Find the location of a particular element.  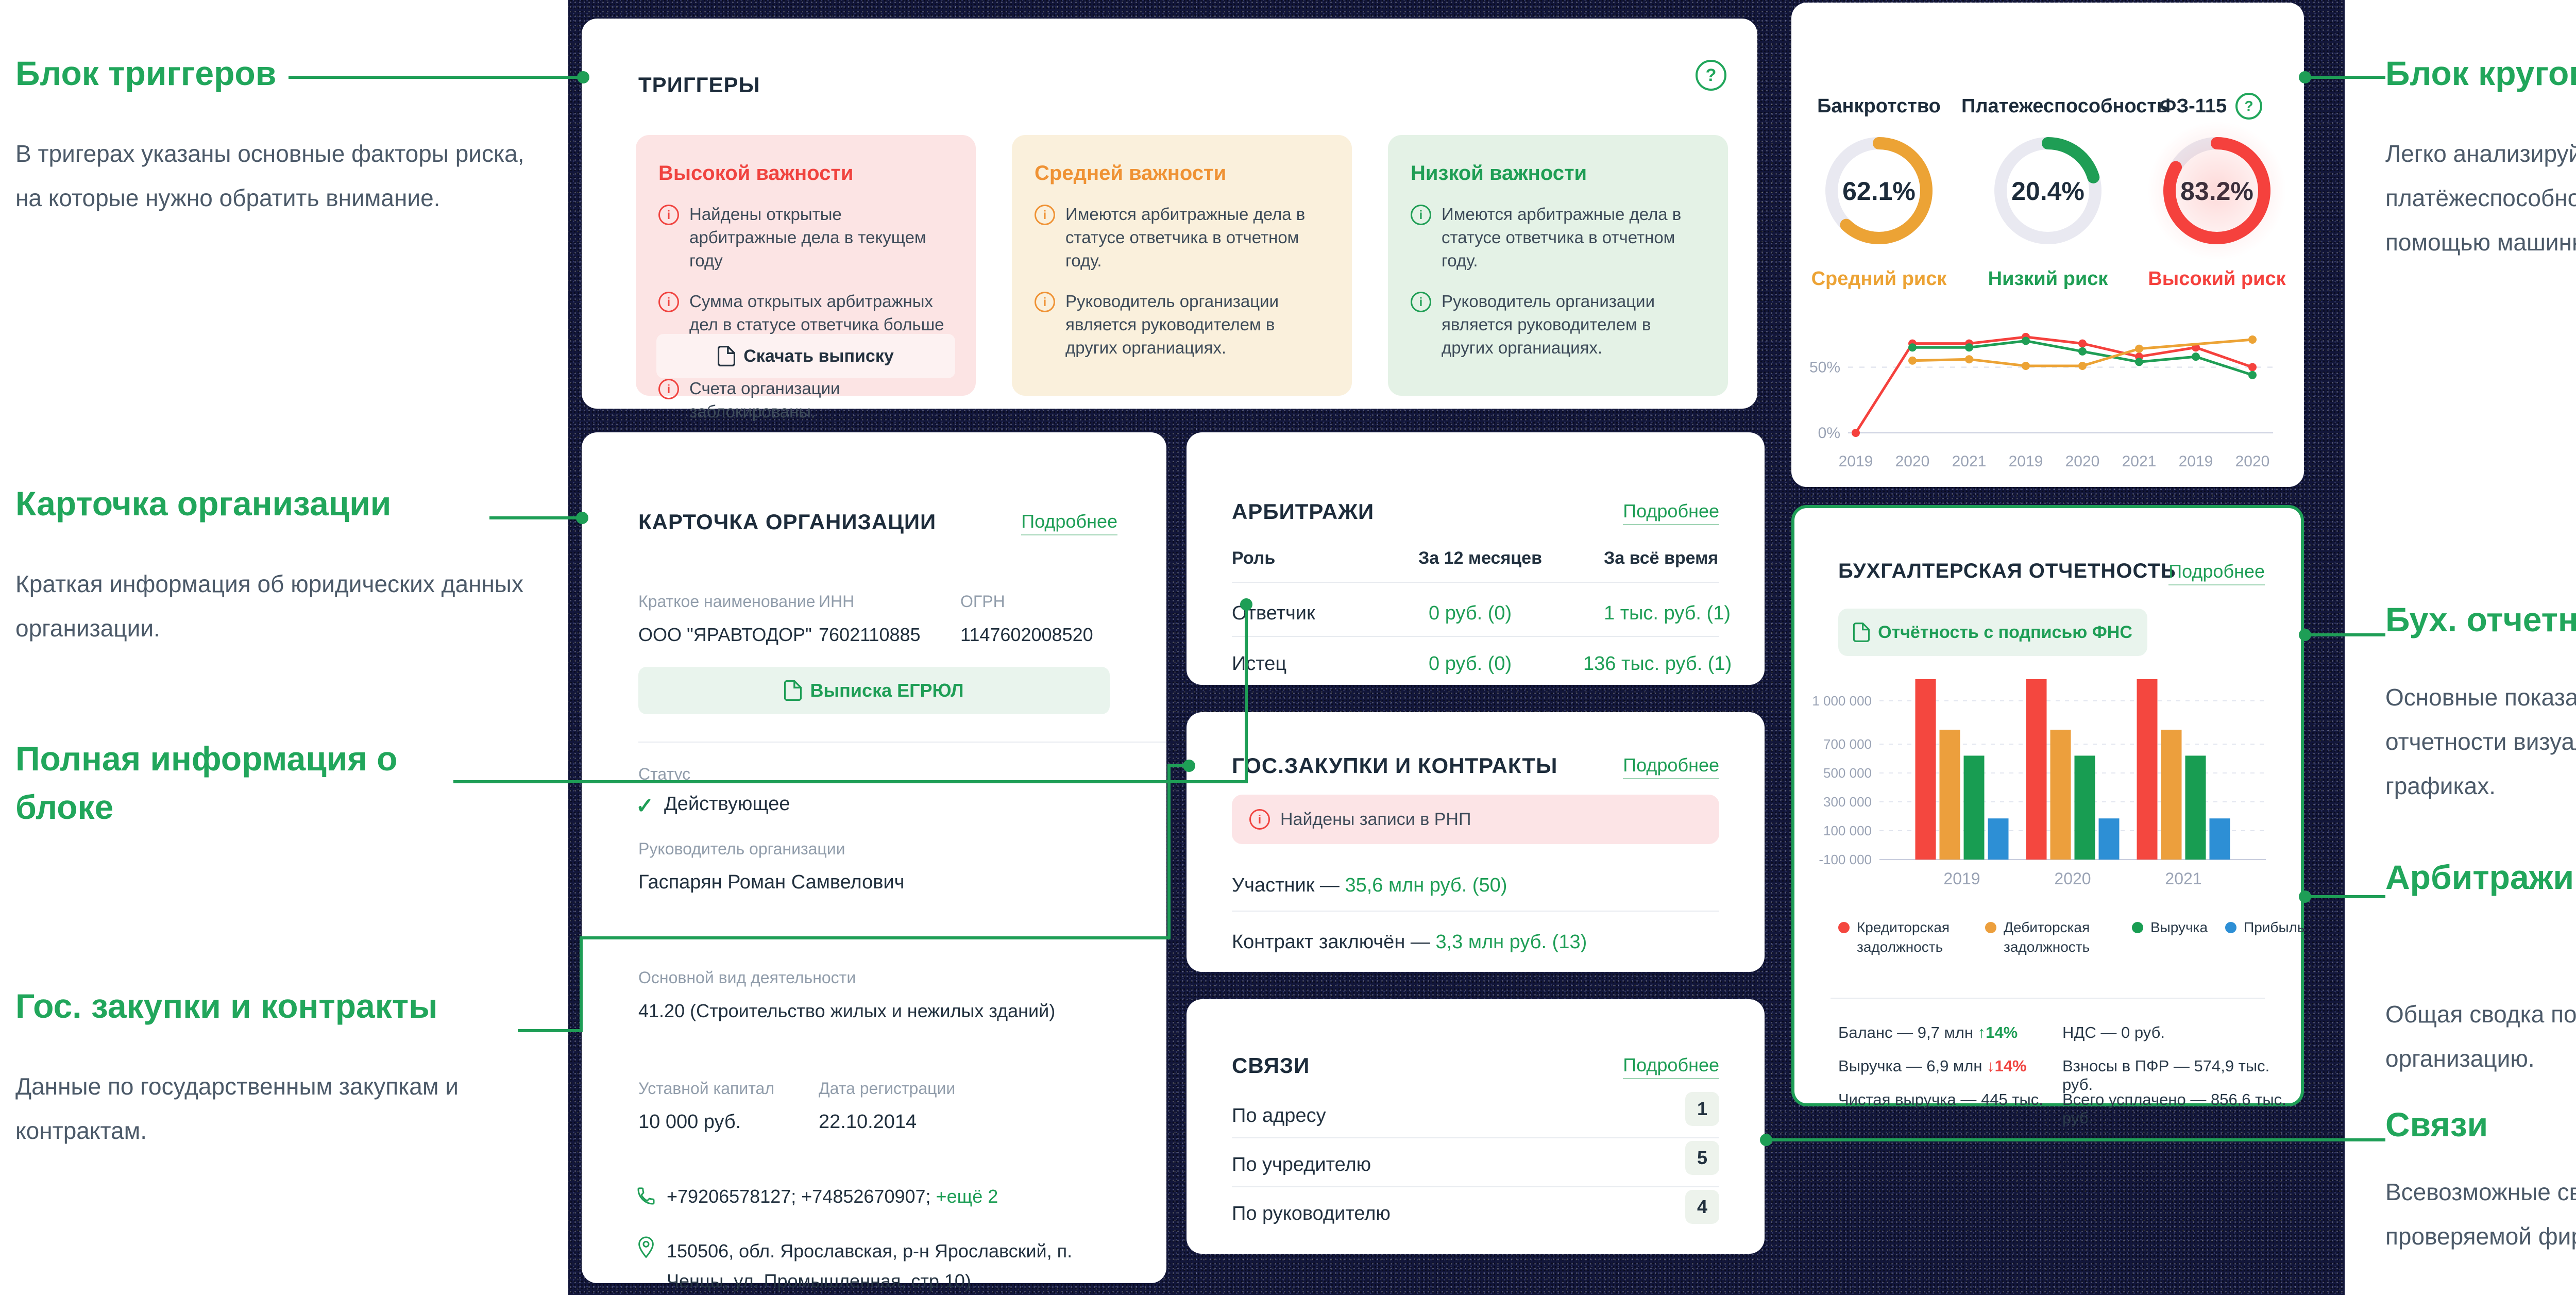

summary-revenue: Выручка — 6,9 млн ↓14% is located at coordinates (1932, 1066).